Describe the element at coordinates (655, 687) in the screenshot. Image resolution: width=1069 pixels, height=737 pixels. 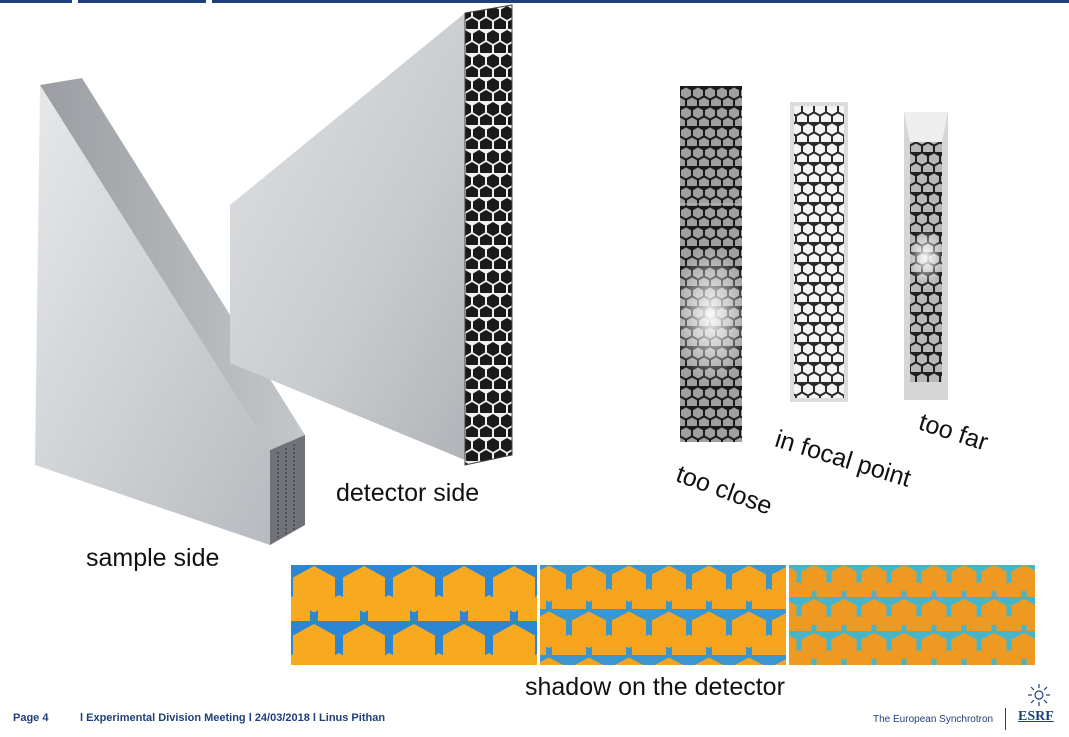
I see `shadow-caption: shadow on the detector` at that location.